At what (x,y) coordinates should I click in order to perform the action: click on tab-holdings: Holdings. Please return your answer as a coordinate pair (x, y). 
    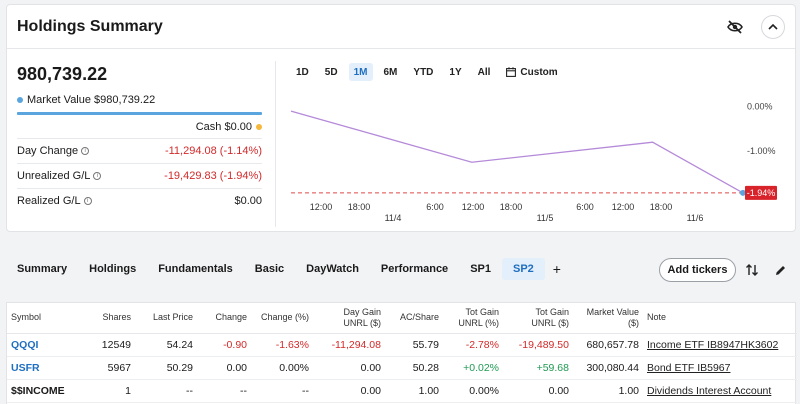
    Looking at the image, I should click on (113, 269).